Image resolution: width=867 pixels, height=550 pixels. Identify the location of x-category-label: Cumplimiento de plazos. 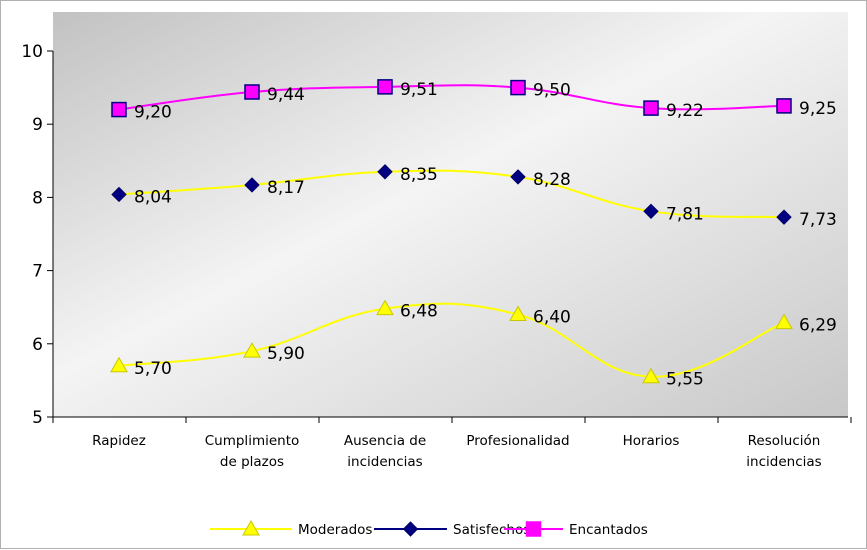
(252, 451).